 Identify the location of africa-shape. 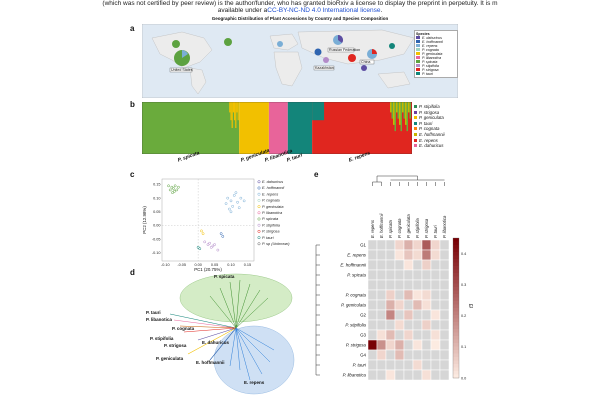
(288, 69).